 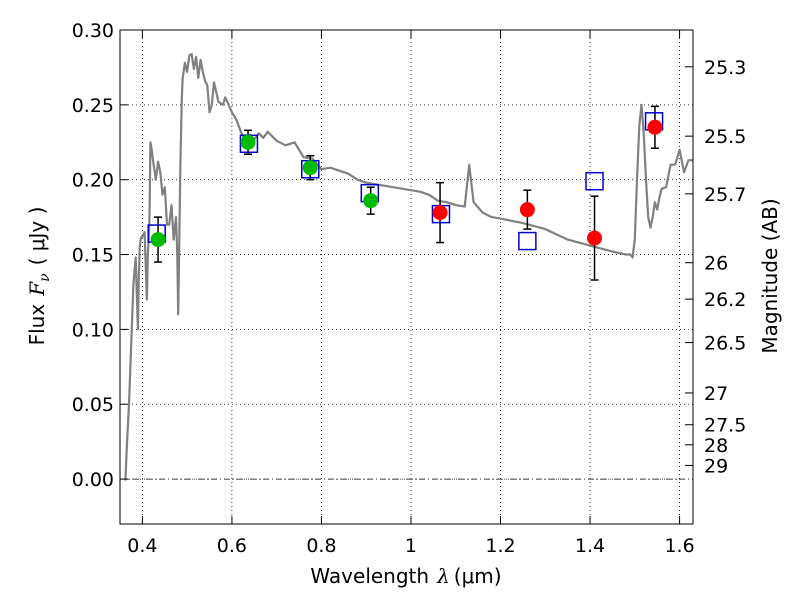 I want to click on x-tick-label: 1, so click(x=411, y=546).